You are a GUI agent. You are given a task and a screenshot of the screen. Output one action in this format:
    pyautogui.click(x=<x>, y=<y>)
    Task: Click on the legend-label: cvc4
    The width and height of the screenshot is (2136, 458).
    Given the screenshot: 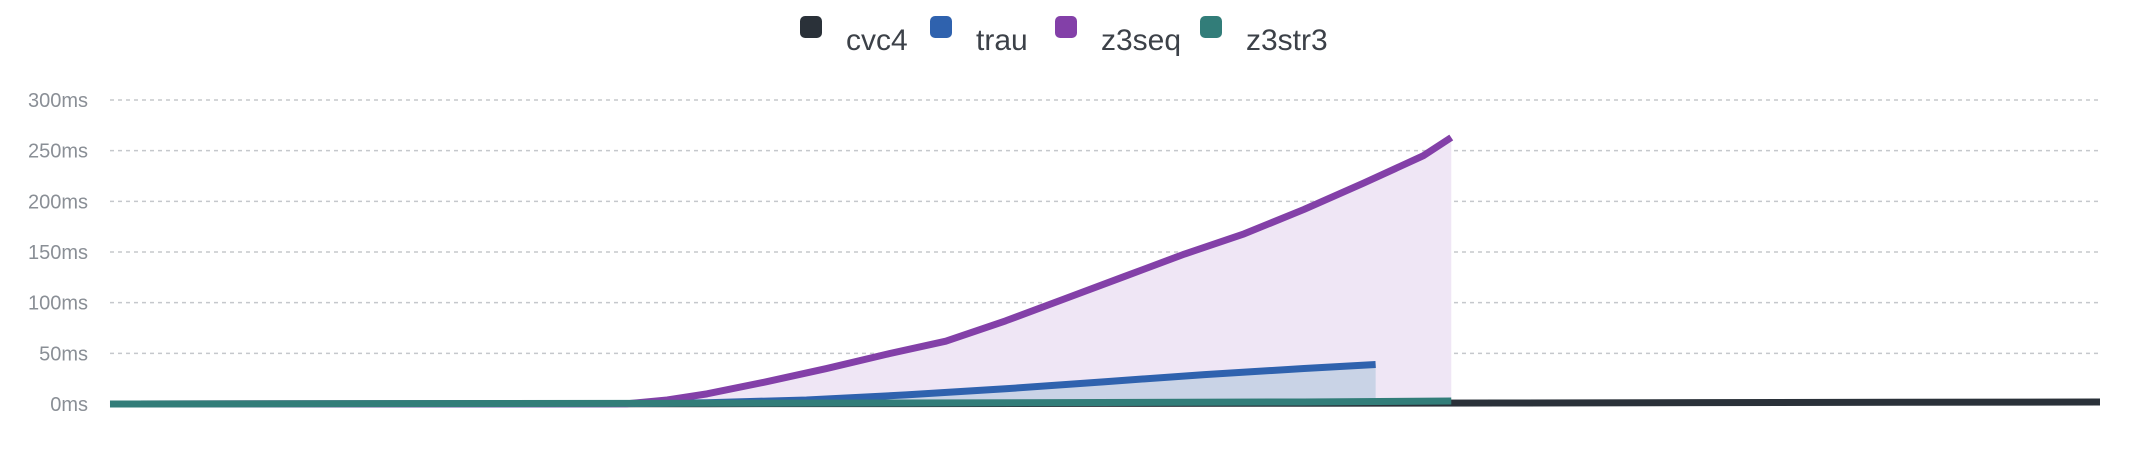 What is the action you would take?
    pyautogui.click(x=877, y=40)
    